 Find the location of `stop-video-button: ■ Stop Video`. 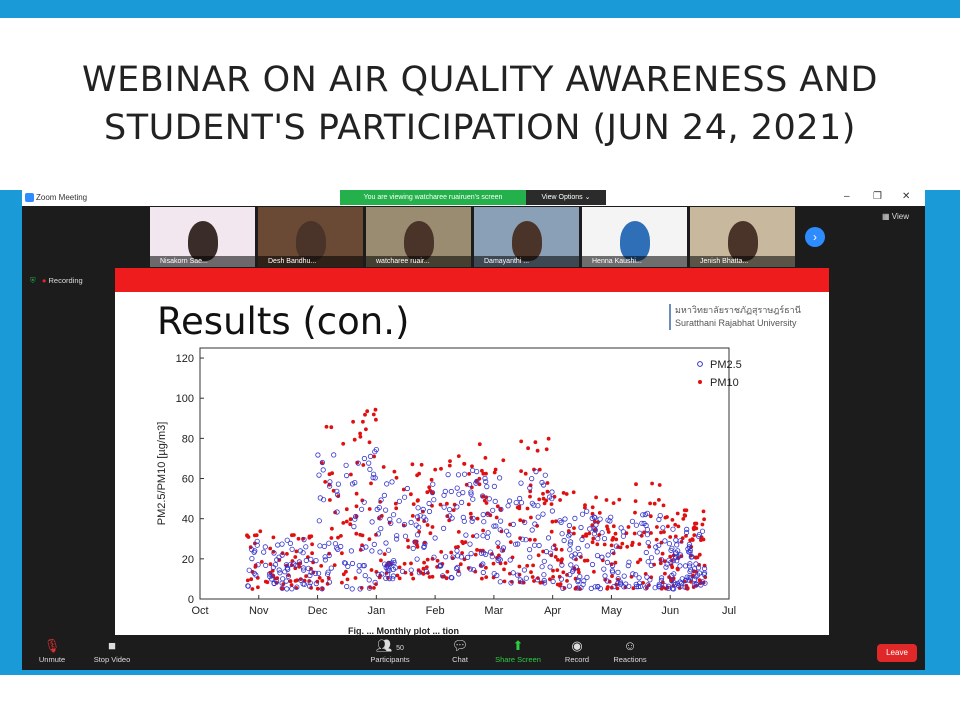

stop-video-button: ■ Stop Video is located at coordinates (112, 649).